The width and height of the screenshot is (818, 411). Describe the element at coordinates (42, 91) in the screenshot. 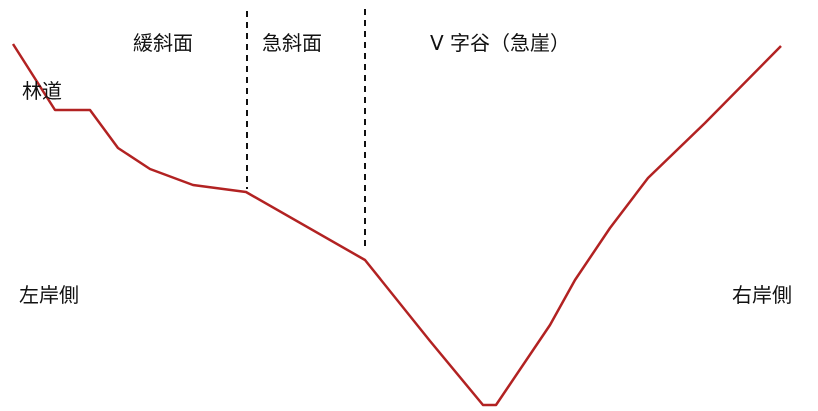

I see `forest-road-label: 林道` at that location.